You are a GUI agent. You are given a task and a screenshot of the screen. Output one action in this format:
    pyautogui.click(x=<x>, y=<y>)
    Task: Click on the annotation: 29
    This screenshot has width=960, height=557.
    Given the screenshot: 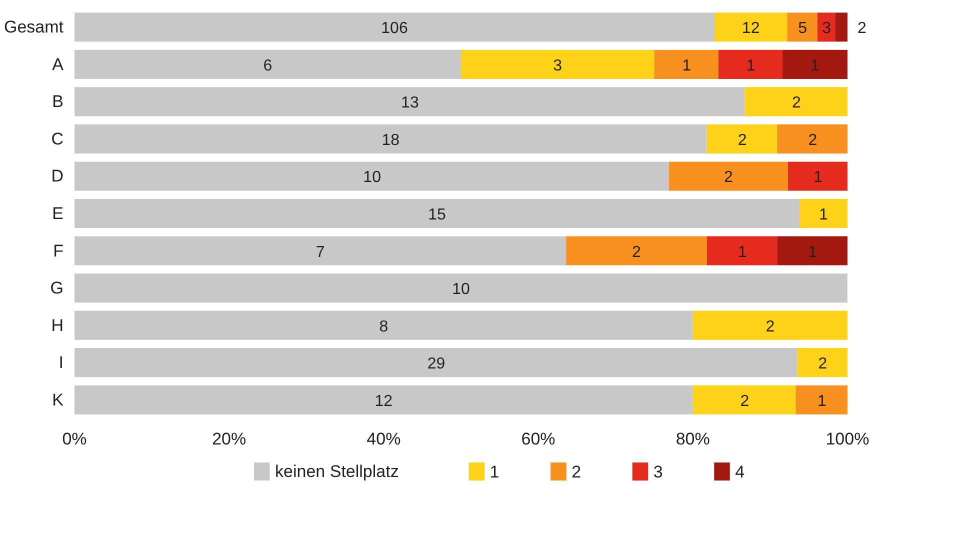 What is the action you would take?
    pyautogui.click(x=436, y=364)
    